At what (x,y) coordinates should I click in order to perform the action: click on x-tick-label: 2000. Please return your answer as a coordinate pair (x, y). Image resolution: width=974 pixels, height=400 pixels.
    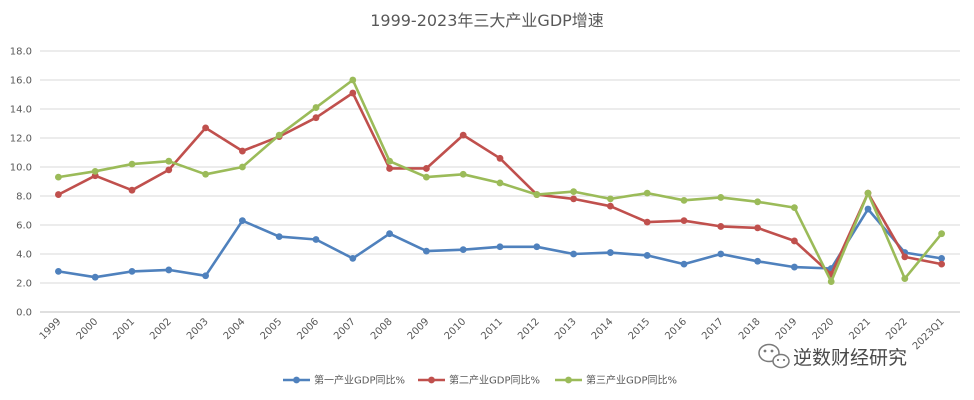
    Looking at the image, I should click on (88, 329).